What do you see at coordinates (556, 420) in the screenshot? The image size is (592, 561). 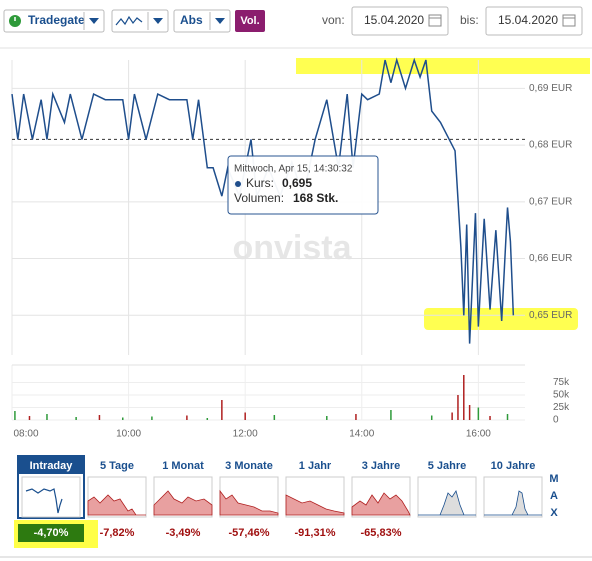 I see `y-tick-label: 0` at bounding box center [556, 420].